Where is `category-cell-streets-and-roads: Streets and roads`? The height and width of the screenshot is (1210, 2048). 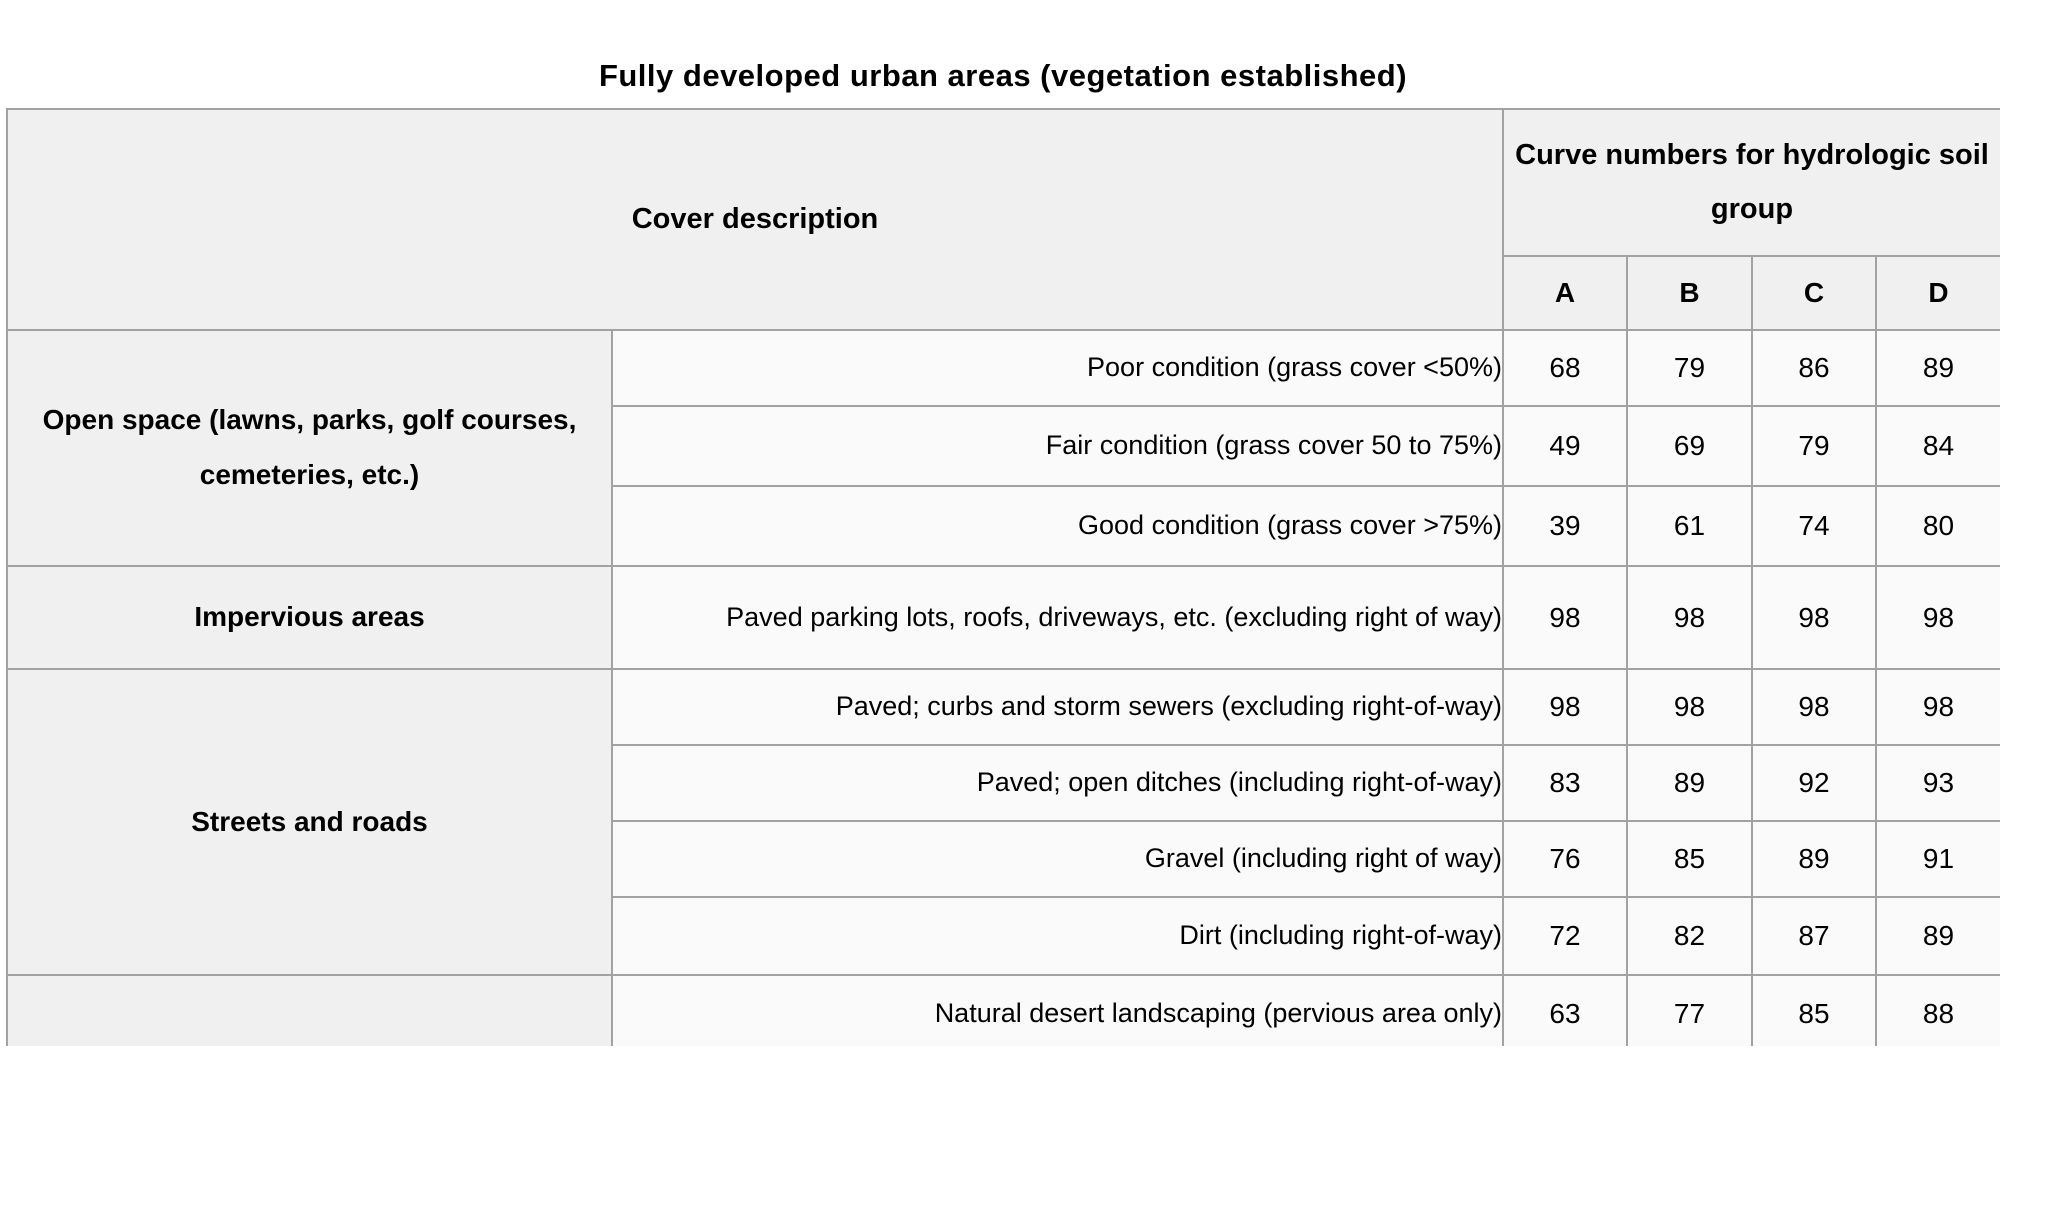 category-cell-streets-and-roads: Streets and roads is located at coordinates (309, 822).